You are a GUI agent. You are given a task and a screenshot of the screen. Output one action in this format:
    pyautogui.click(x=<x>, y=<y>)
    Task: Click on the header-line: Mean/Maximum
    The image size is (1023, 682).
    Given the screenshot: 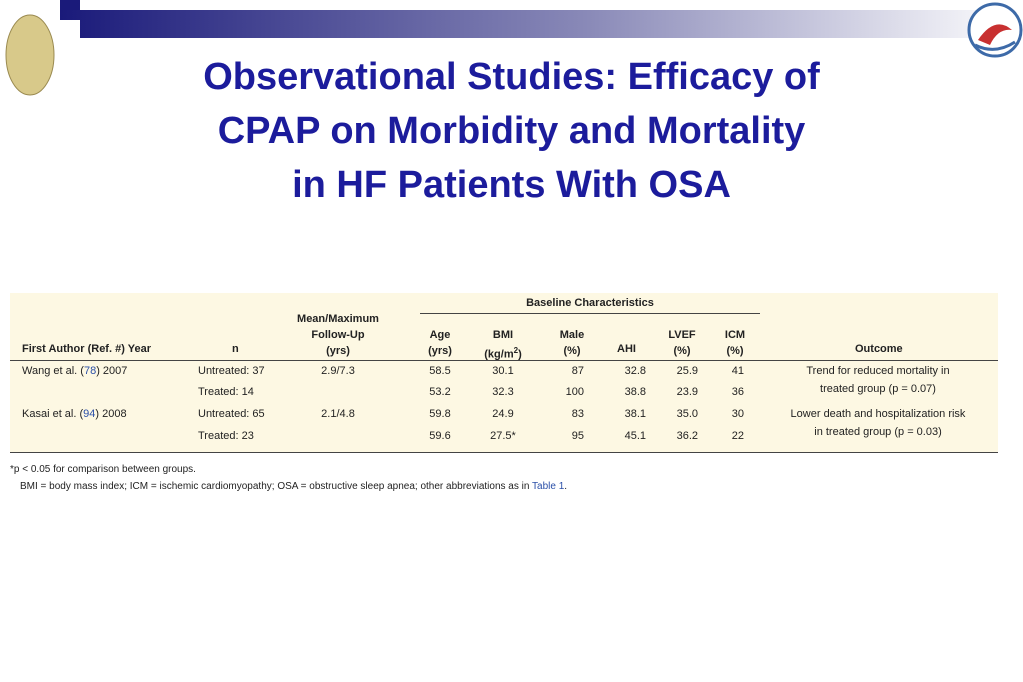 What is the action you would take?
    pyautogui.click(x=338, y=319)
    